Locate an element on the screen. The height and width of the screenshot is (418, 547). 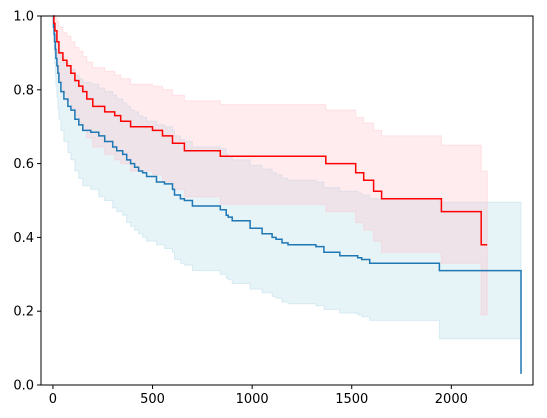
x-tick-label: 1000 is located at coordinates (252, 399).